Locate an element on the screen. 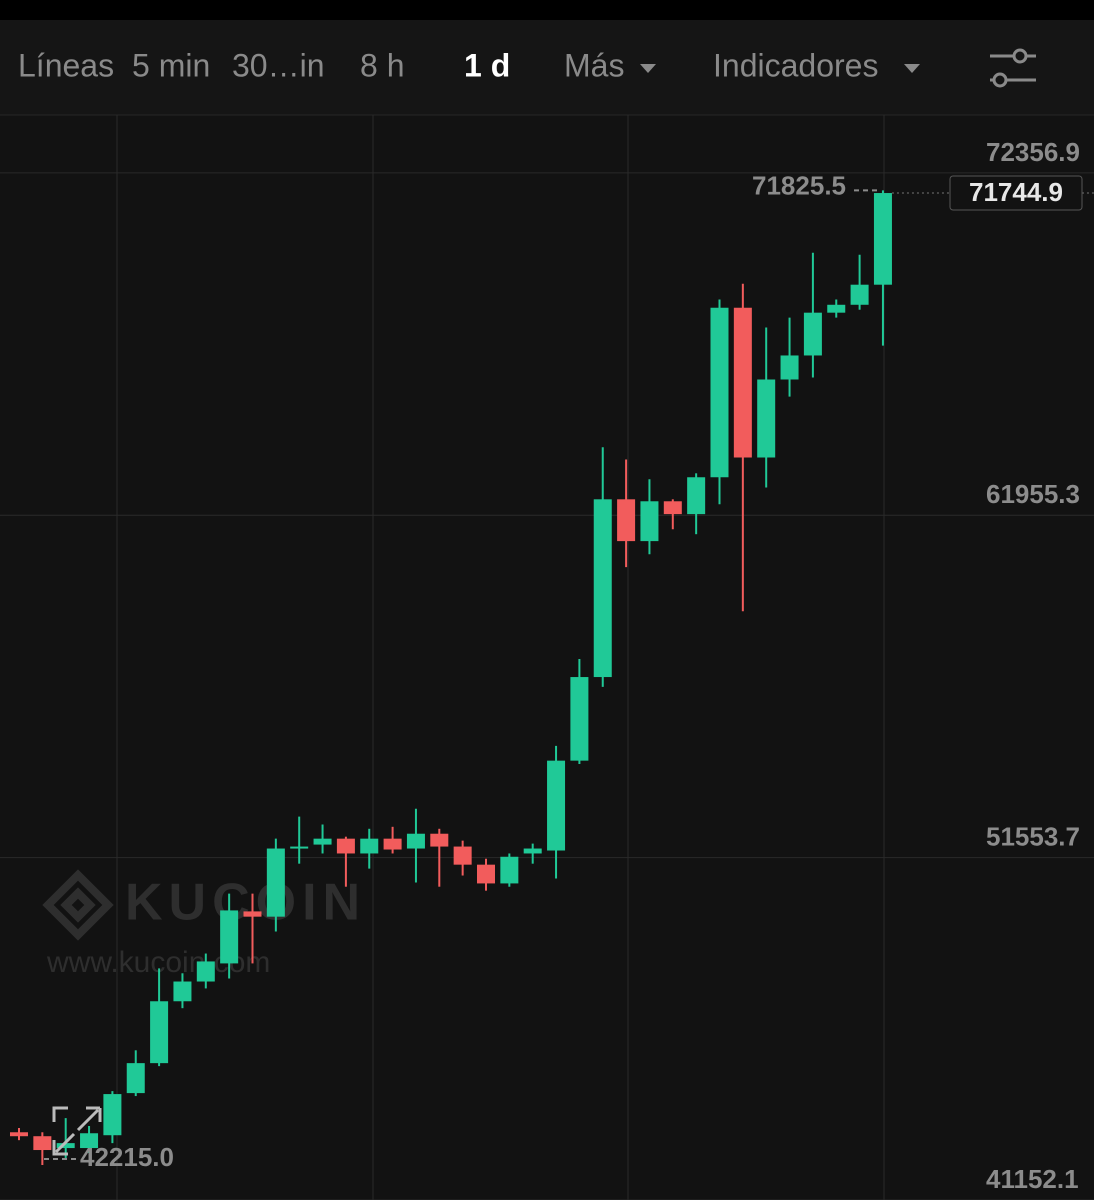 Image resolution: width=1094 pixels, height=1200 pixels. tab: Líneas is located at coordinates (66, 65).